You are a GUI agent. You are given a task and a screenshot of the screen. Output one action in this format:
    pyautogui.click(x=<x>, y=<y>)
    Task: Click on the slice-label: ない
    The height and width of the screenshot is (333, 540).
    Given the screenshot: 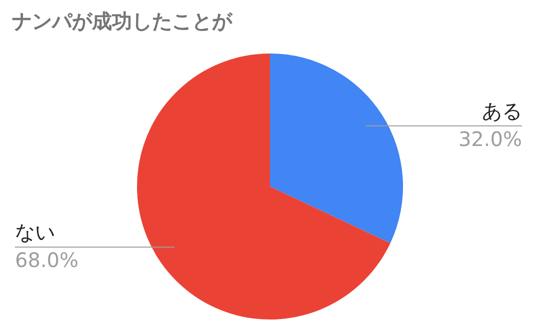 What is the action you would take?
    pyautogui.click(x=35, y=232)
    